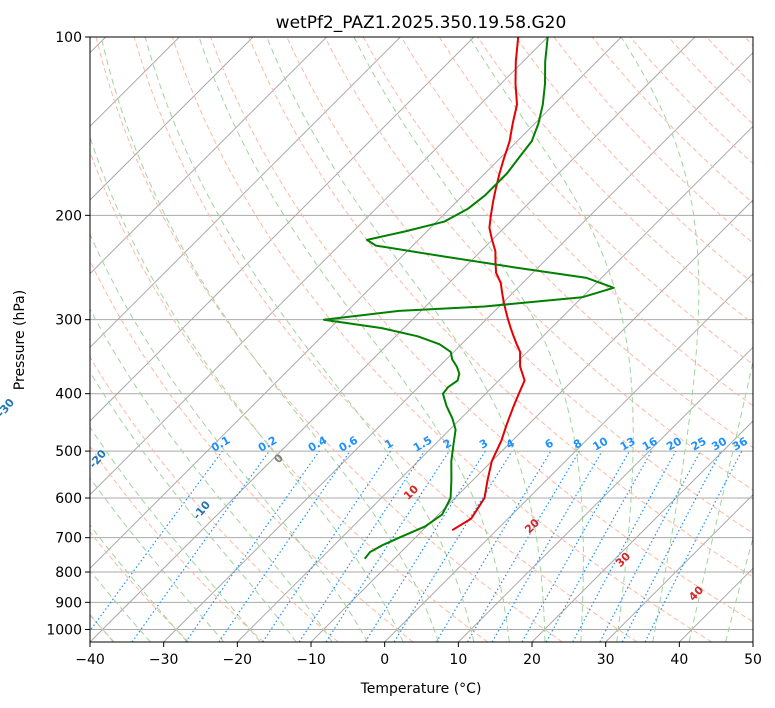 This screenshot has width=775, height=708. I want to click on mixing-ratio-label: 3, so click(483, 444).